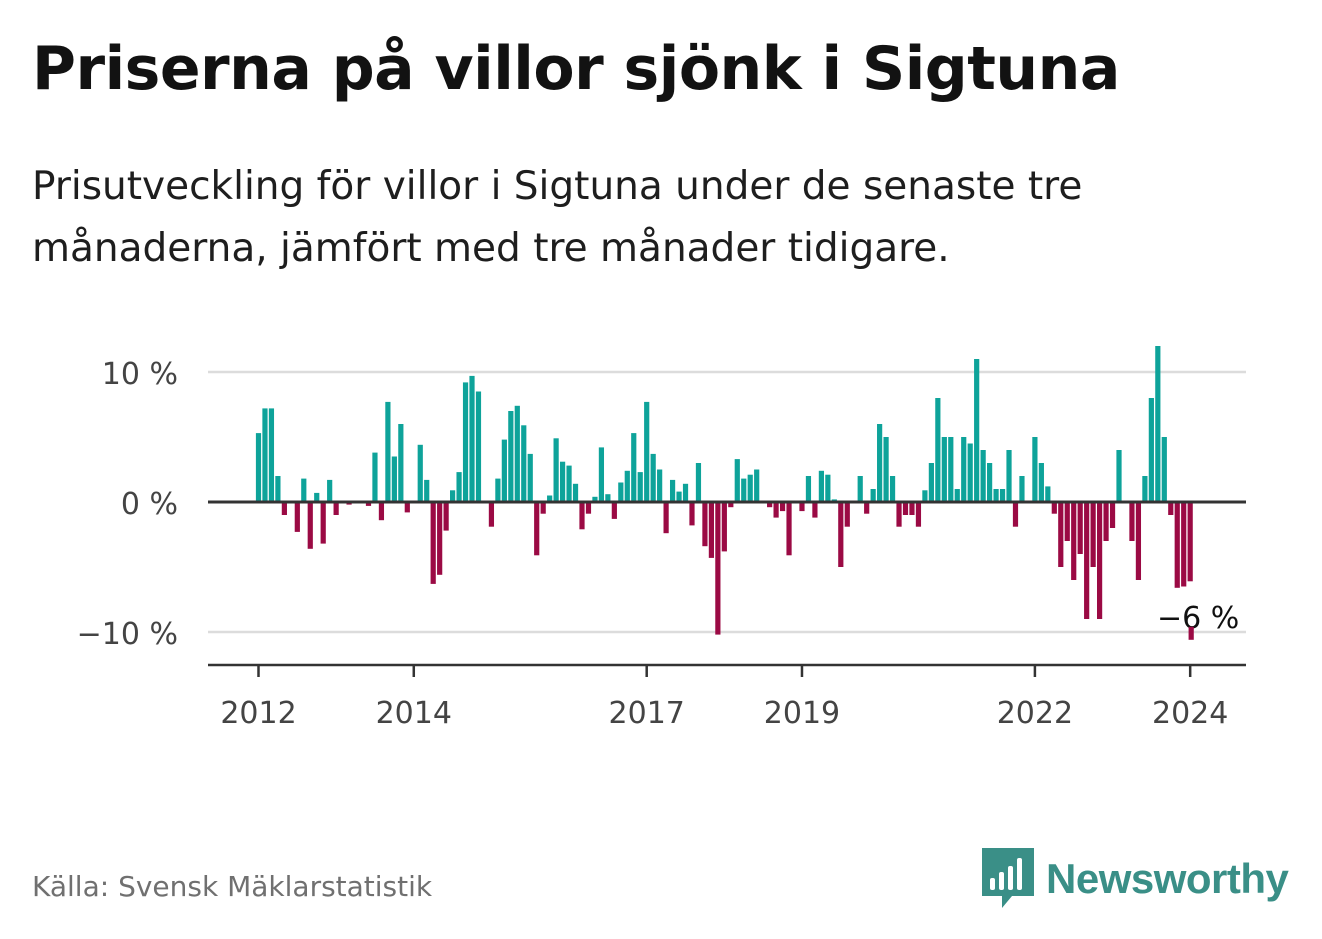  Describe the element at coordinates (1035, 713) in the screenshot. I see `x-tick-label: 2022` at that location.